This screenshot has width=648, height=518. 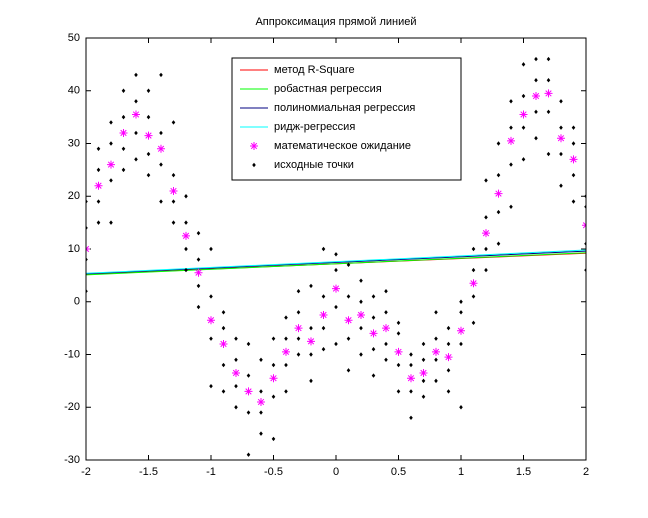 What do you see at coordinates (346, 119) in the screenshot?
I see `legend-box` at bounding box center [346, 119].